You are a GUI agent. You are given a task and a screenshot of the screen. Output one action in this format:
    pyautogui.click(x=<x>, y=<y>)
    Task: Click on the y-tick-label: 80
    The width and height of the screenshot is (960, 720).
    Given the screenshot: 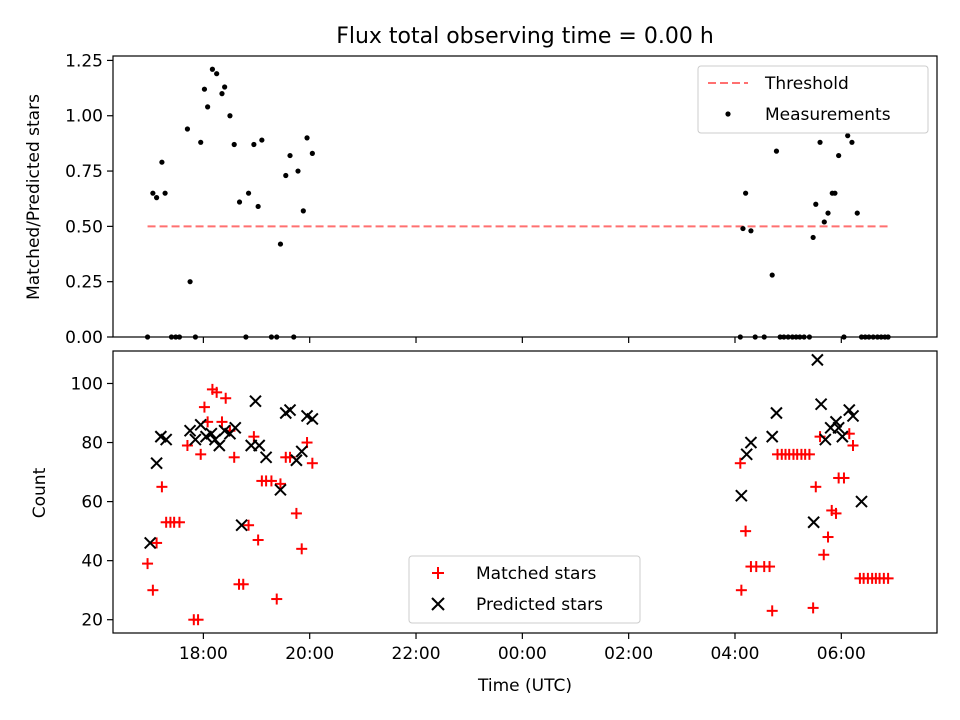 What is the action you would take?
    pyautogui.click(x=92, y=444)
    